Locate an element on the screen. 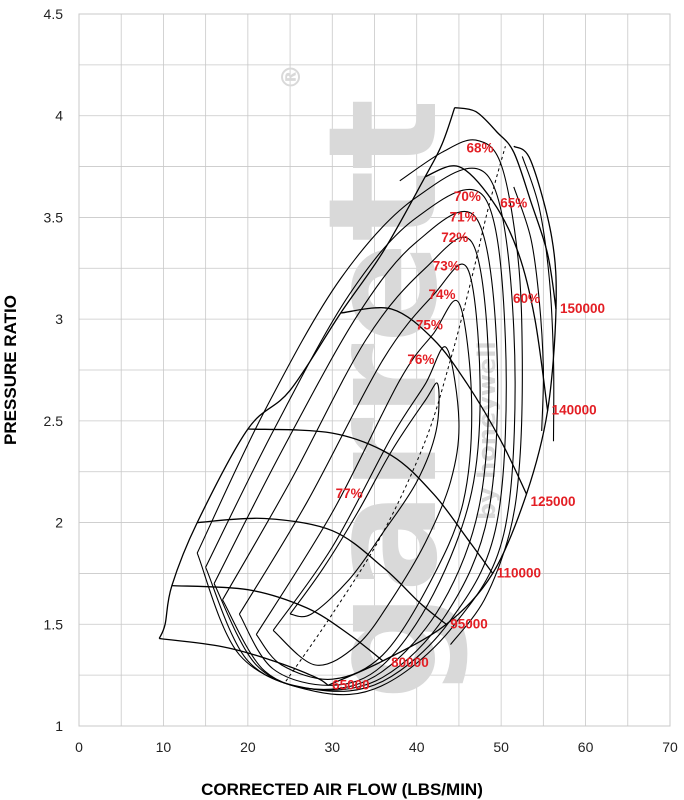  x-tick-label: 60 is located at coordinates (586, 747).